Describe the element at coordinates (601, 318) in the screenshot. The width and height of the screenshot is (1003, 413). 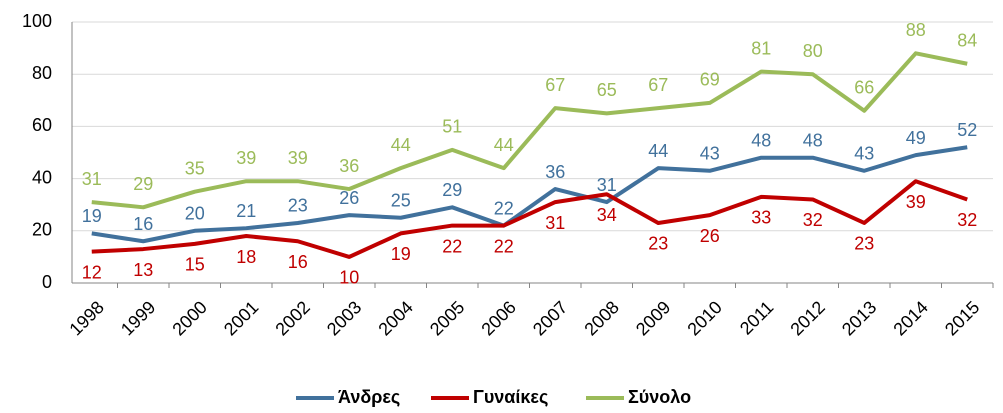
I see `x-tick-label: 2008` at that location.